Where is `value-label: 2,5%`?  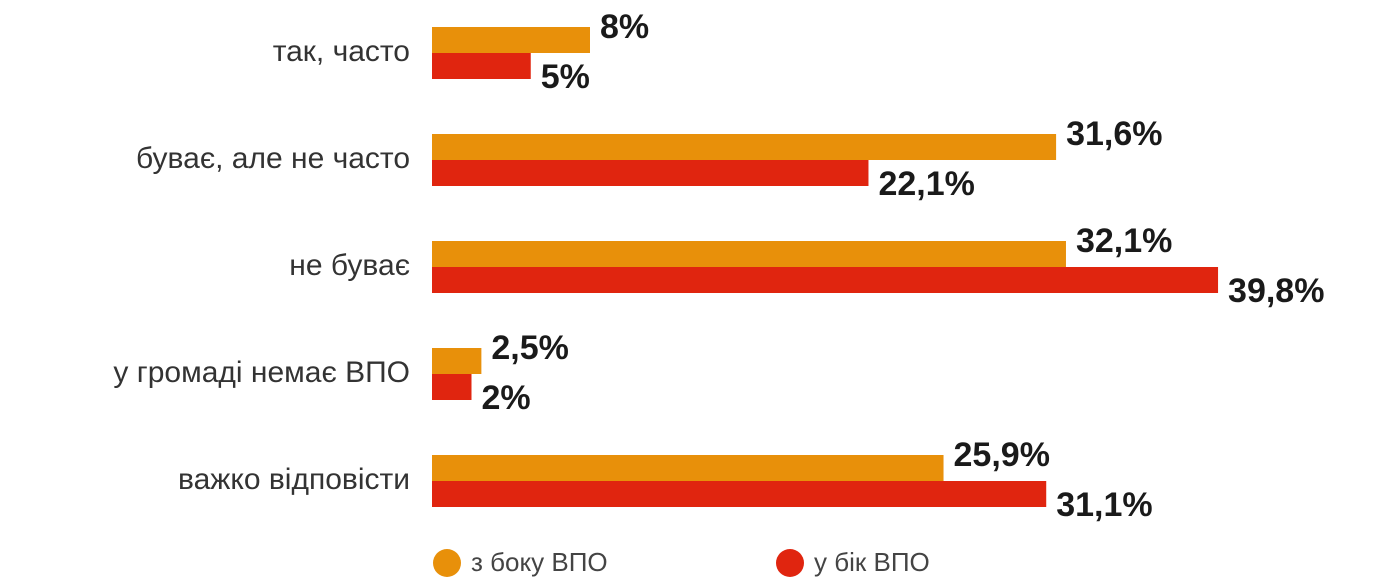
value-label: 2,5% is located at coordinates (530, 348).